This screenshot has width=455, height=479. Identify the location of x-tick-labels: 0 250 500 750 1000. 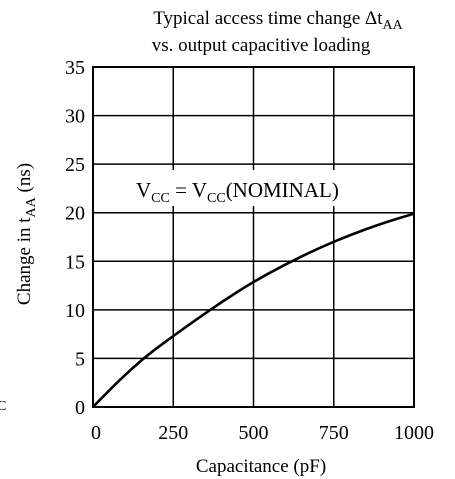
(262, 433).